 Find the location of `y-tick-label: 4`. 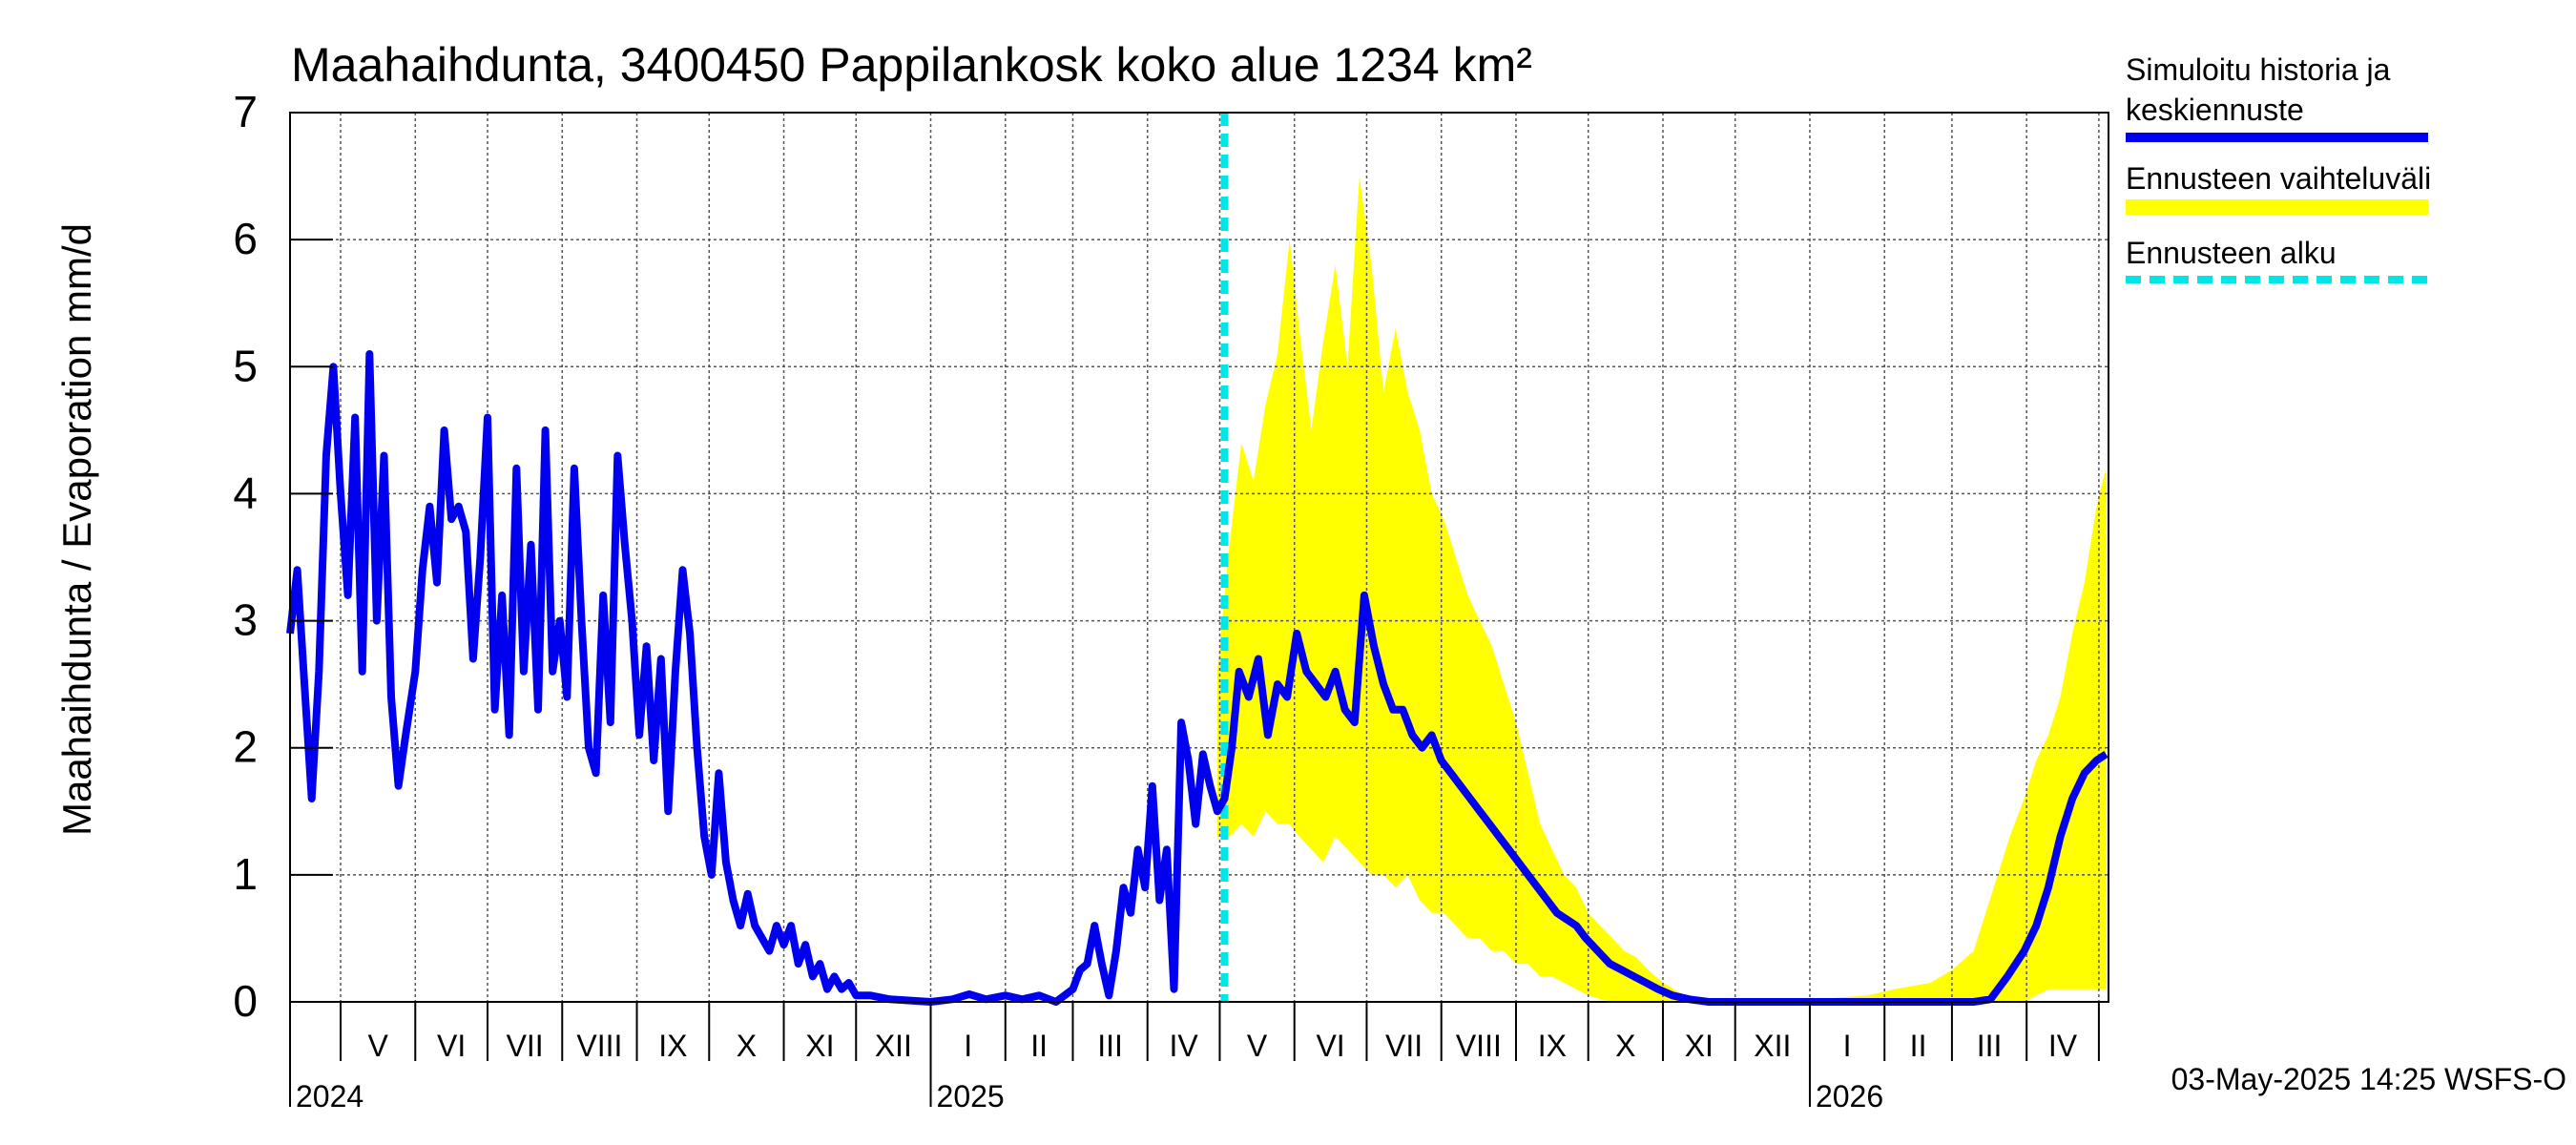

y-tick-label: 4 is located at coordinates (245, 493).